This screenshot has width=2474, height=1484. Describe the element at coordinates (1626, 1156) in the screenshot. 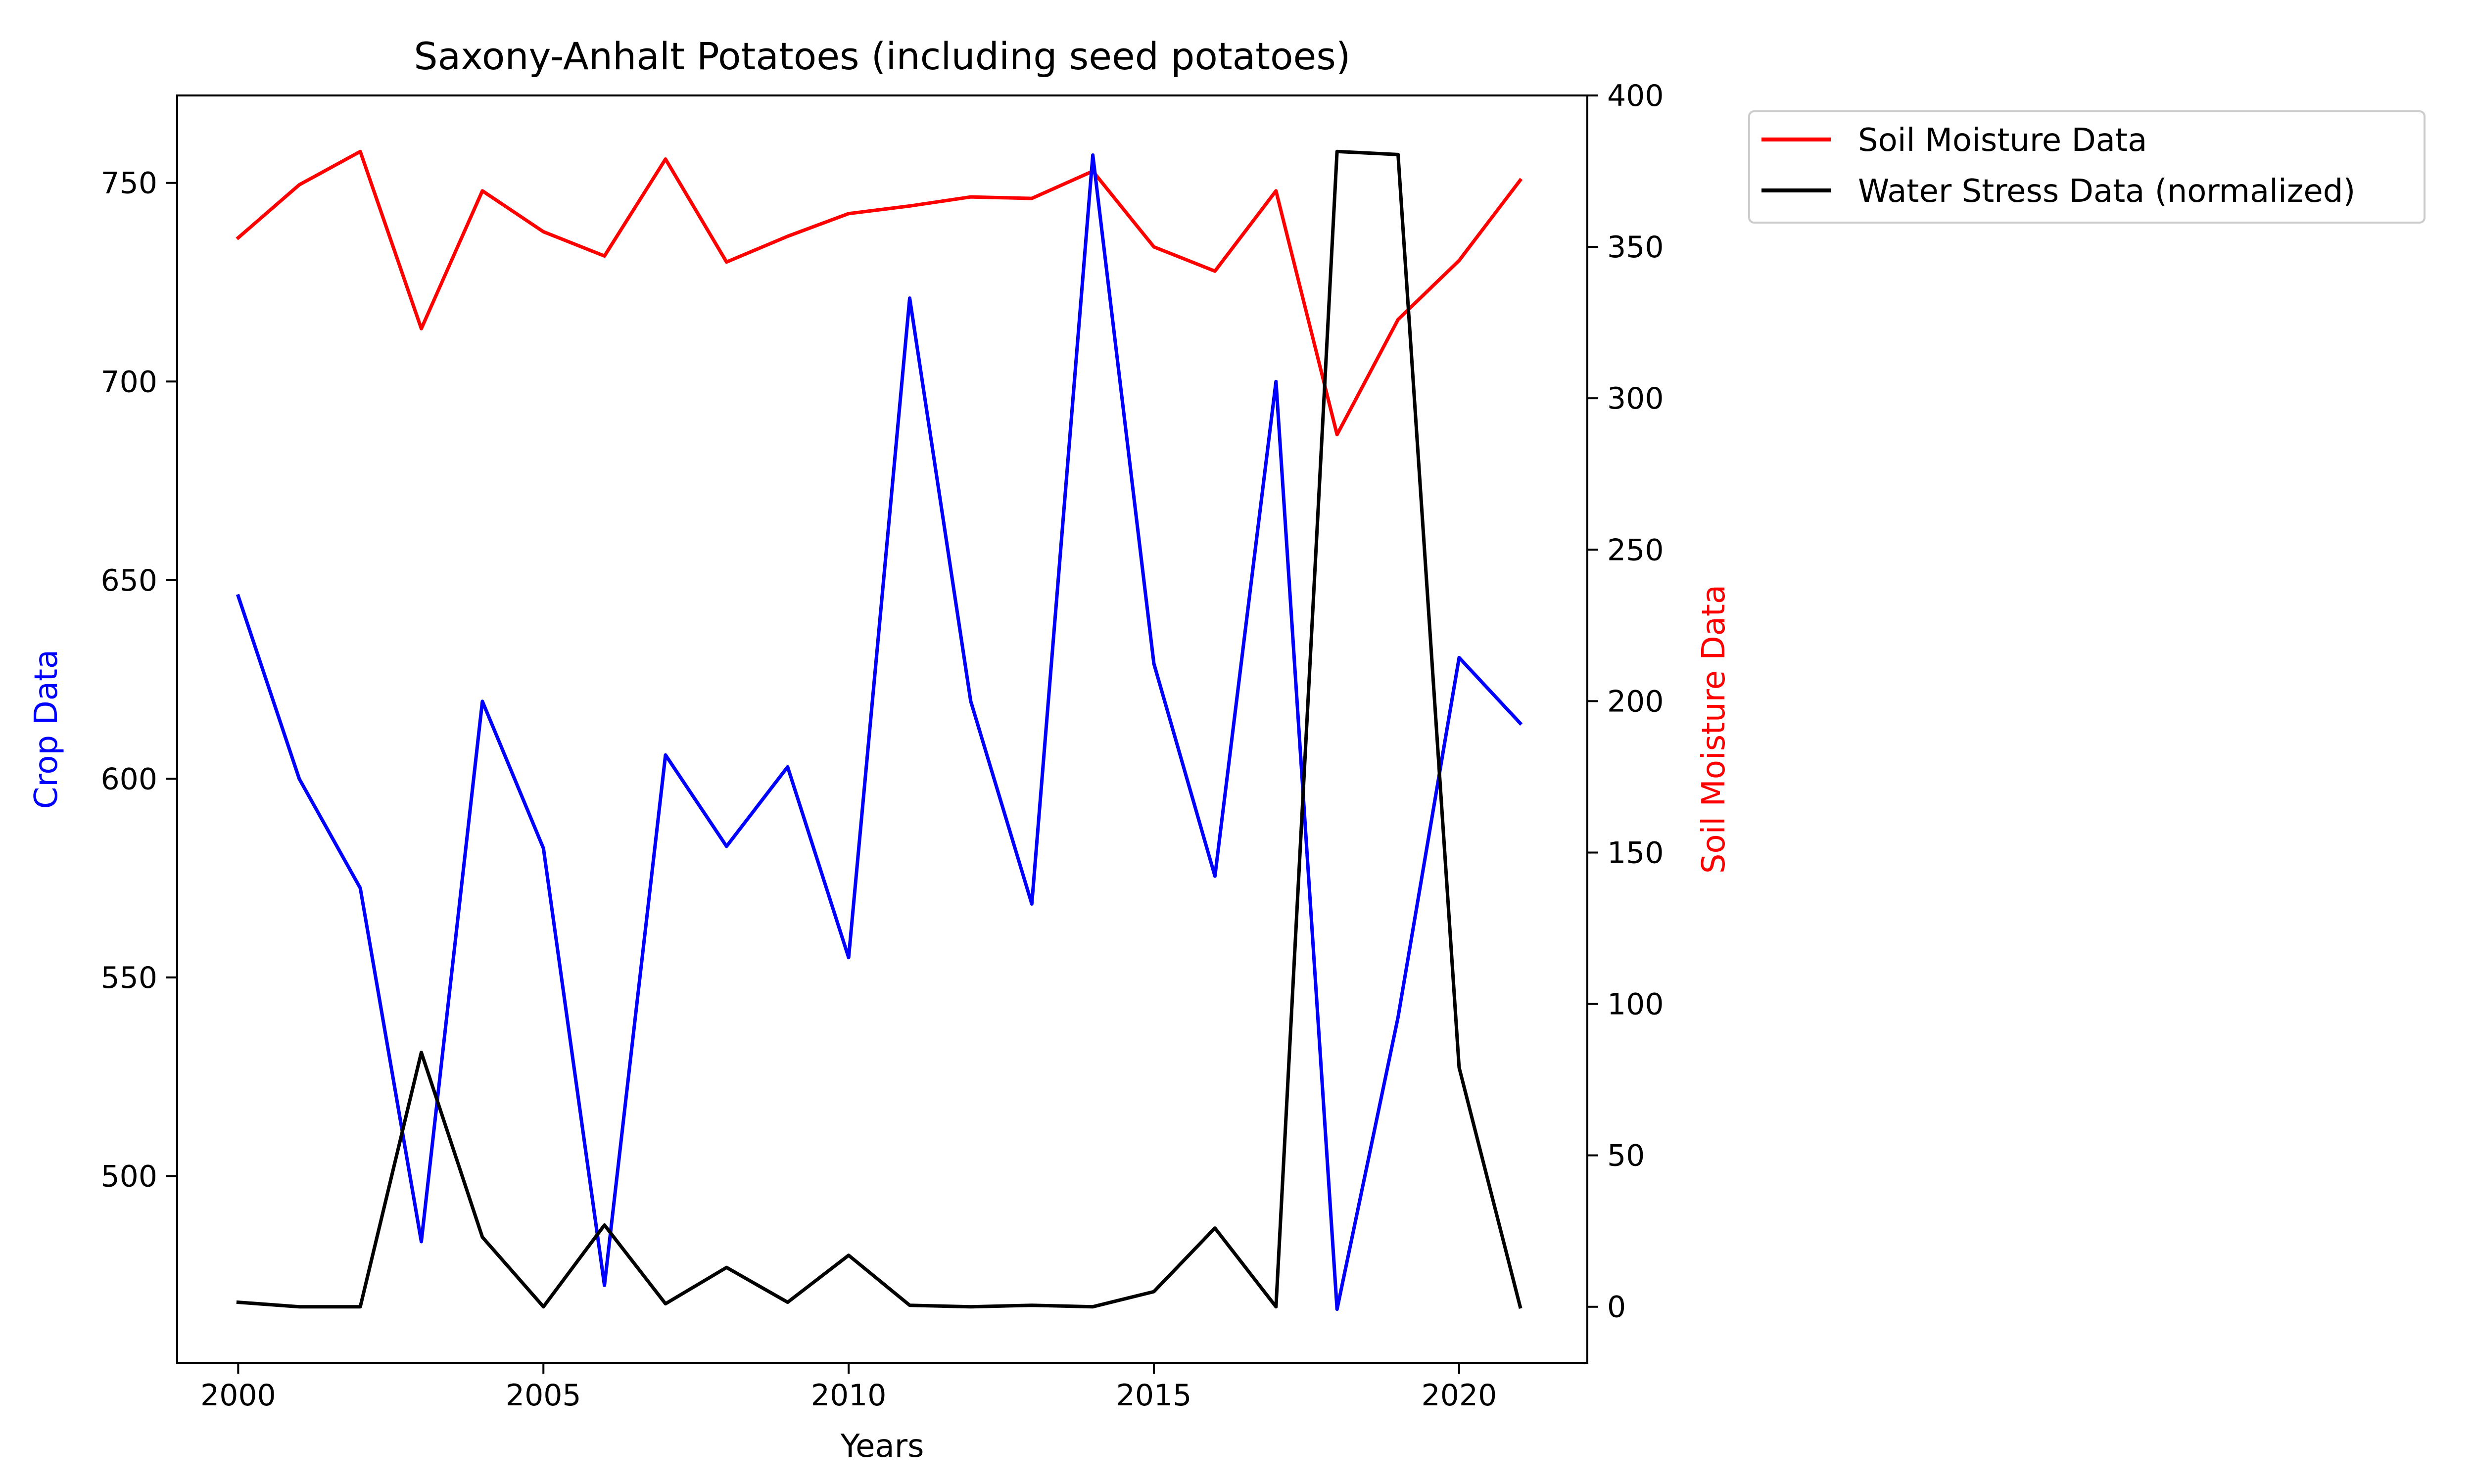

I see `right-y-tick-label: 50` at that location.